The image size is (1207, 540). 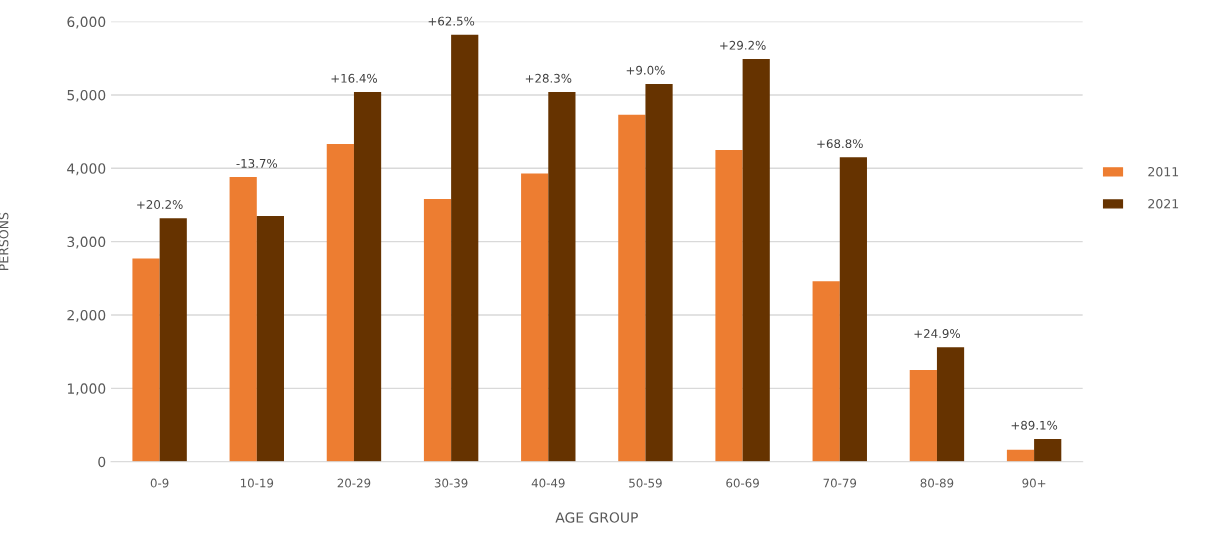 I want to click on x-tick-label: 0-9, so click(x=159, y=483).